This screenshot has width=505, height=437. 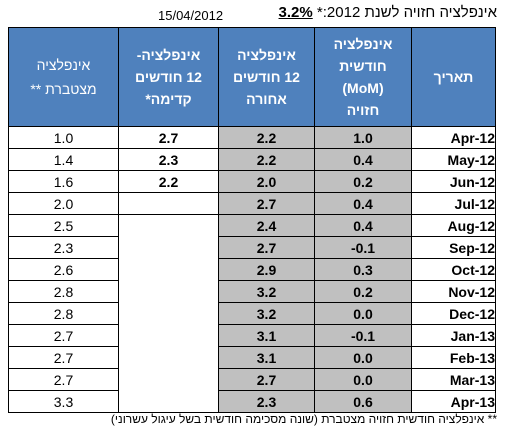 I want to click on header-mom-line: אינפלציה, so click(x=363, y=44).